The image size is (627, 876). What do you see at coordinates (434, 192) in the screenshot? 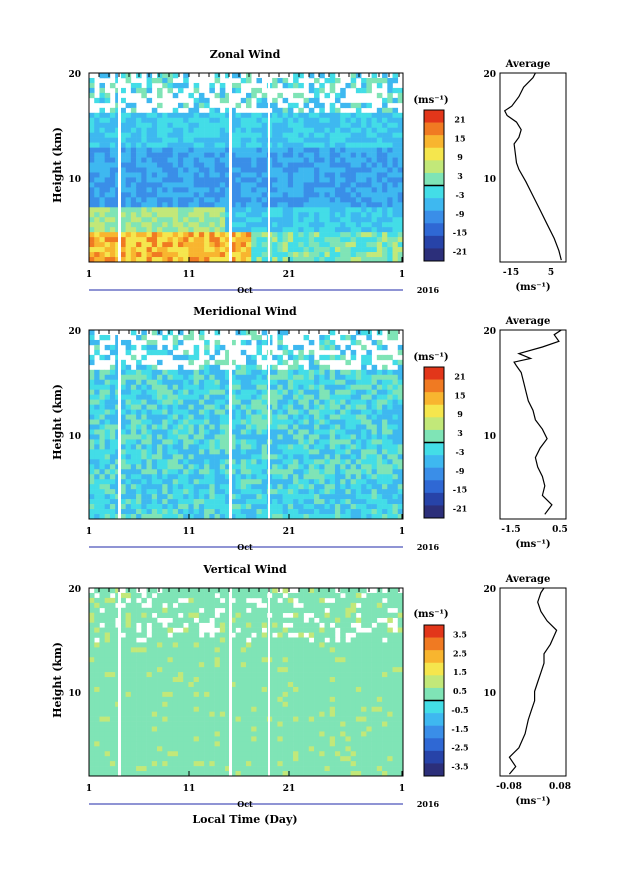
I see `colorbar-segment` at bounding box center [434, 192].